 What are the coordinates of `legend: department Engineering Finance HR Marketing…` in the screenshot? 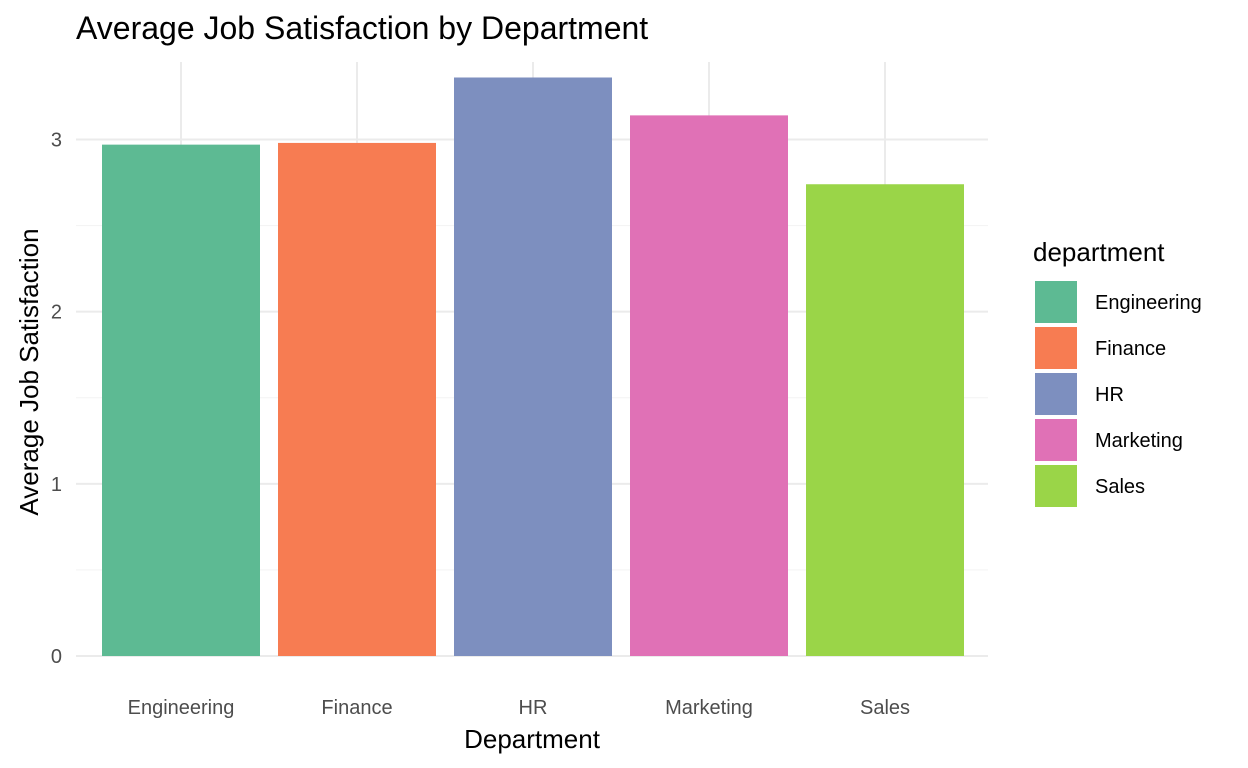 It's located at (1117, 372).